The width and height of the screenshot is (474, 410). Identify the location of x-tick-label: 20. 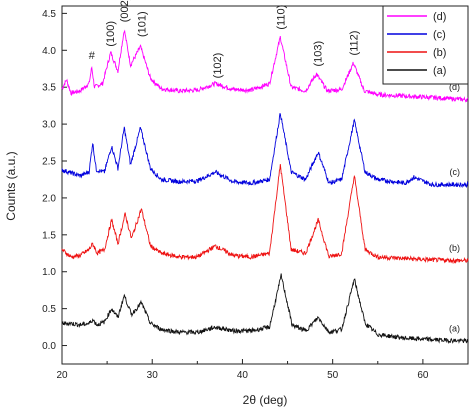
(62, 375).